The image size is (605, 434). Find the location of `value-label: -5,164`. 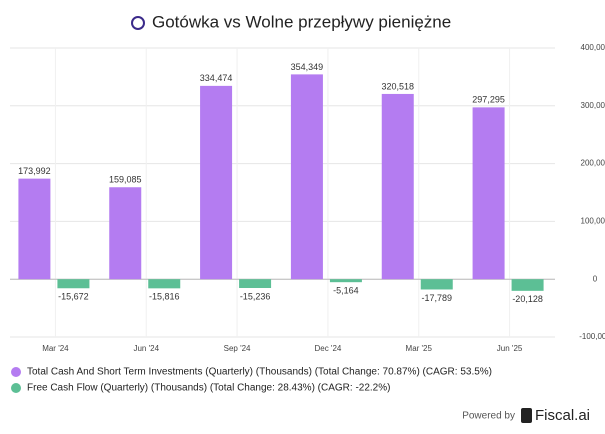

value-label: -5,164 is located at coordinates (346, 291).